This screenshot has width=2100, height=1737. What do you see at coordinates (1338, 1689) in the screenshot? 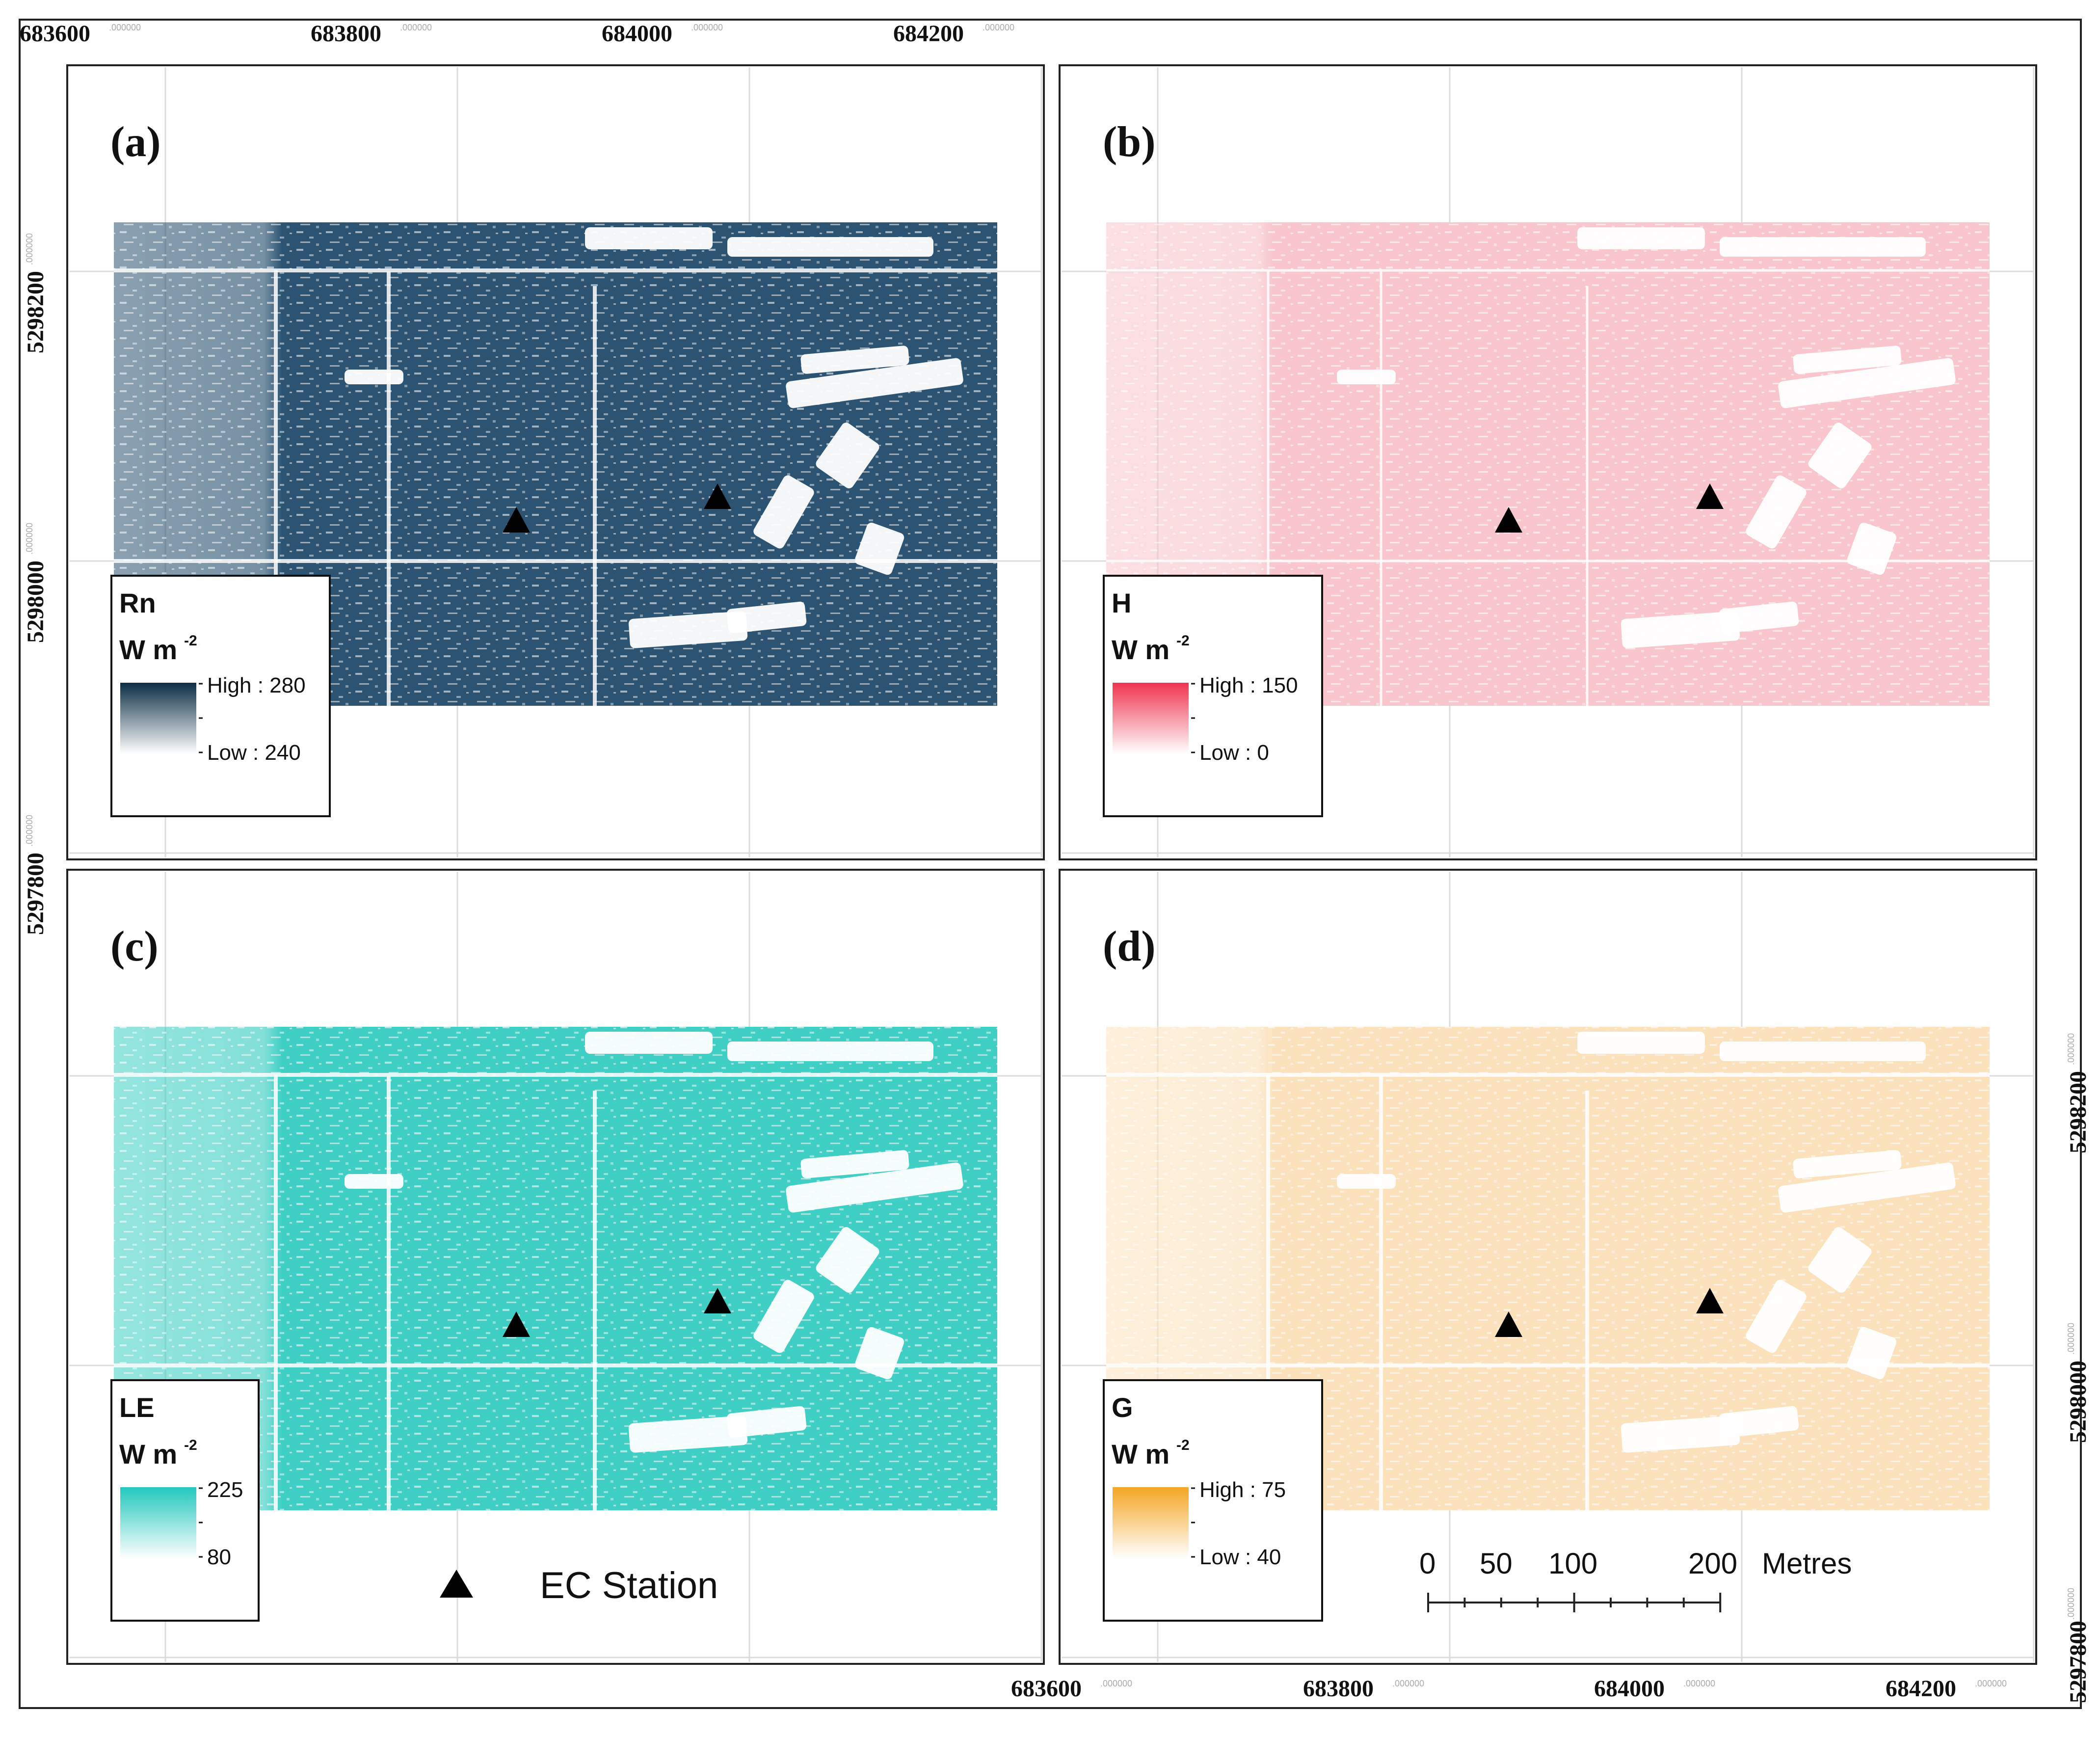
I see `bottom-x-tick-label: 683800` at bounding box center [1338, 1689].